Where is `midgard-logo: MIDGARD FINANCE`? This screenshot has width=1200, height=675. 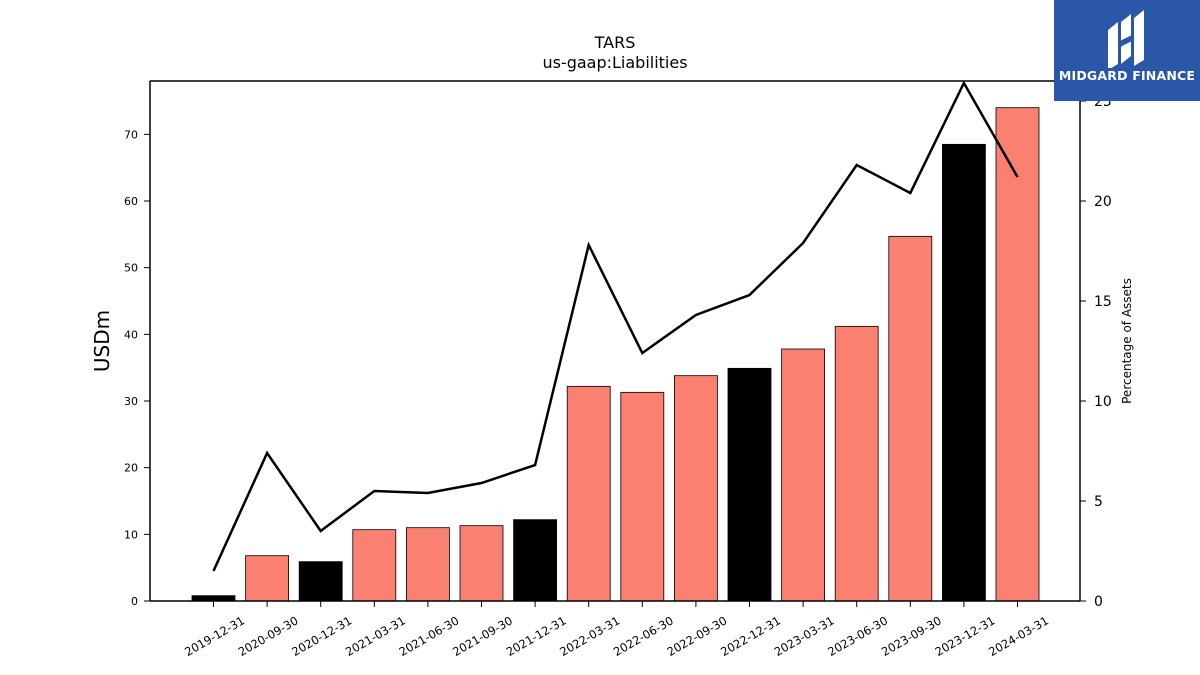
midgard-logo: MIDGARD FINANCE is located at coordinates (1127, 50).